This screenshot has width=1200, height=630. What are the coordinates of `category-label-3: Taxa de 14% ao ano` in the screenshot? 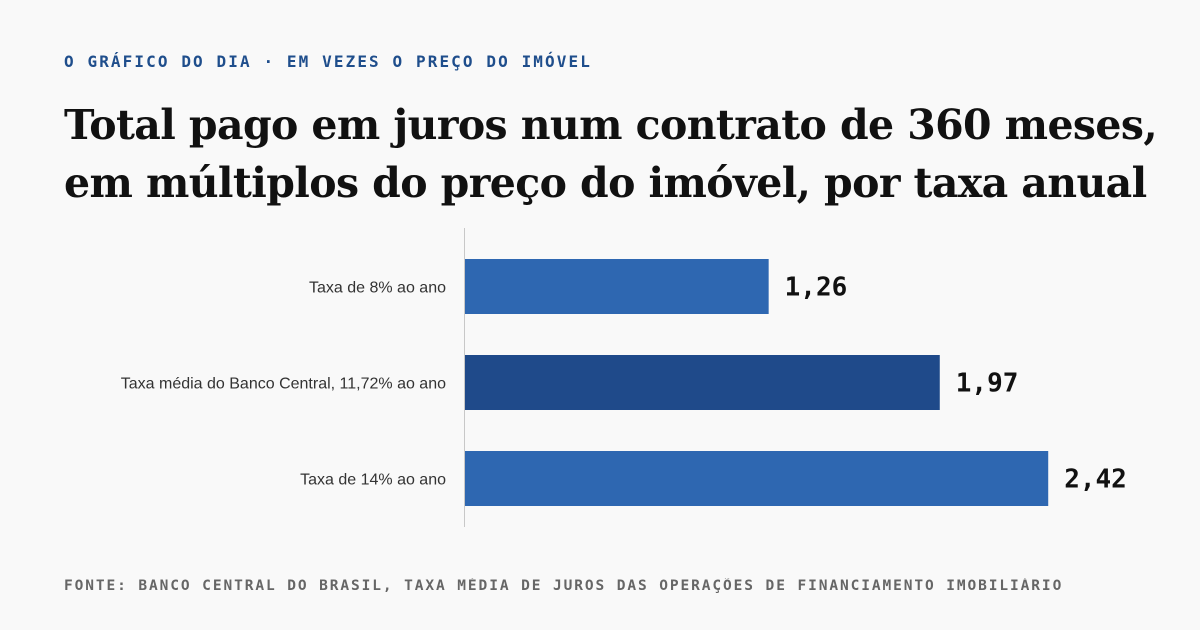 It's located at (373, 480).